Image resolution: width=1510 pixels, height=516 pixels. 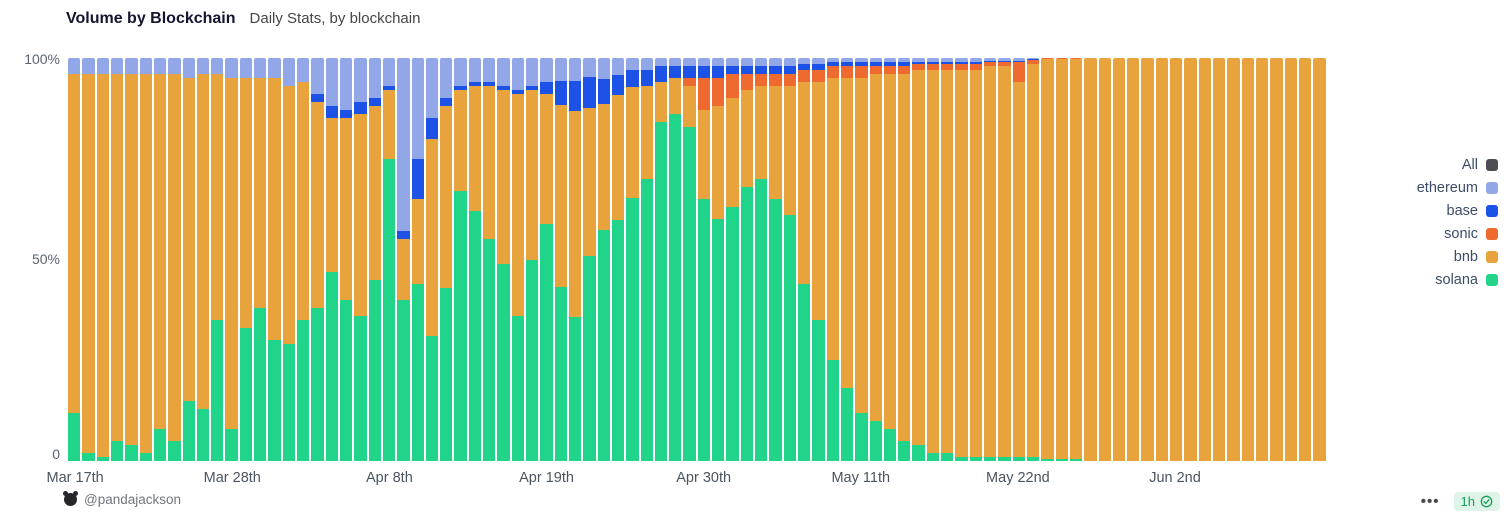 I want to click on legend-item-sonic: sonic, so click(x=1471, y=234).